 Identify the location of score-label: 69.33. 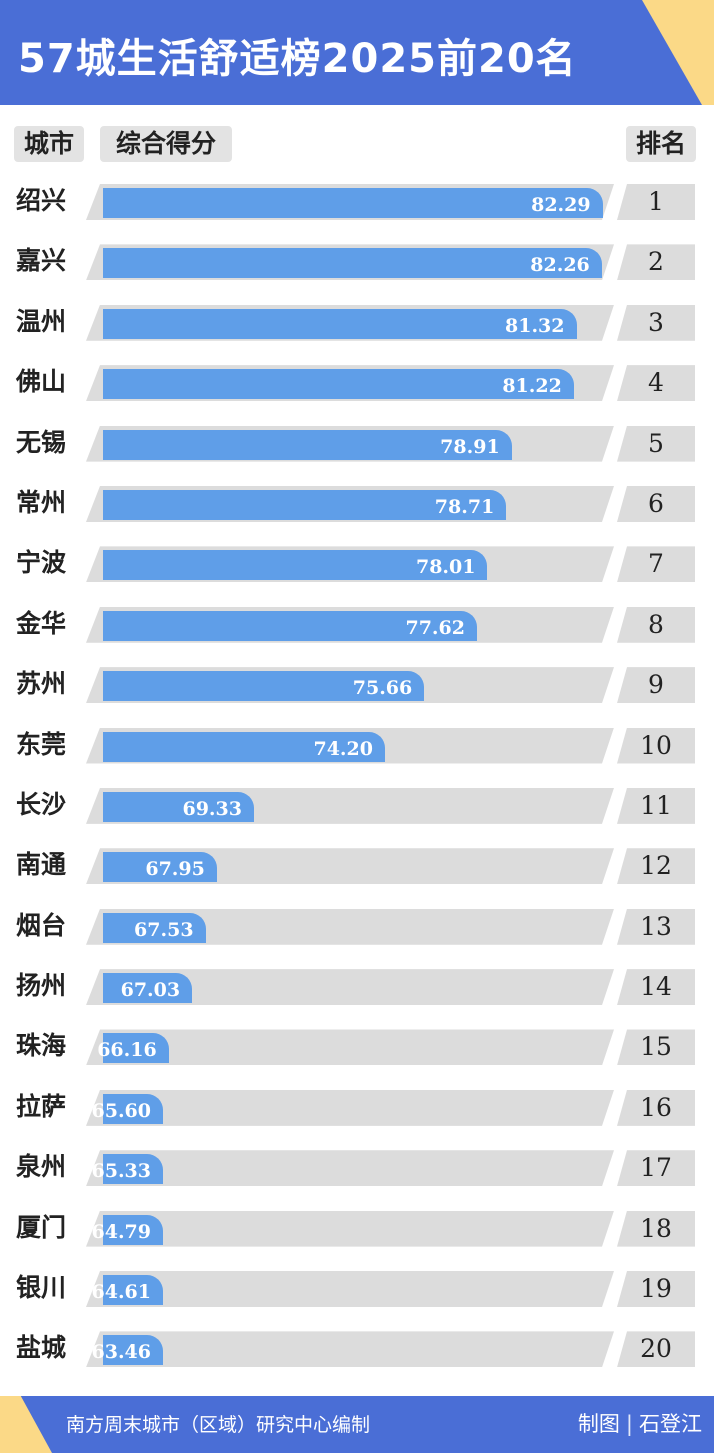
(212, 808).